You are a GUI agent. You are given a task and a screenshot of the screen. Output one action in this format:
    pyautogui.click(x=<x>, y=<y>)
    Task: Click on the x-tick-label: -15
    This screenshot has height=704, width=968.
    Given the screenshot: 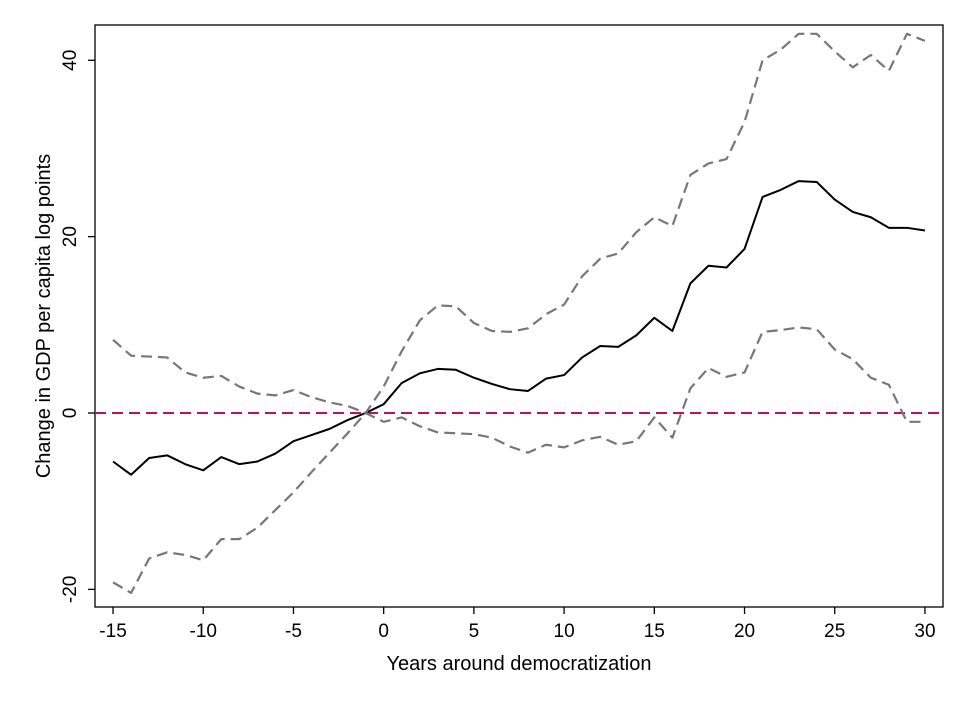 What is the action you would take?
    pyautogui.click(x=112, y=631)
    